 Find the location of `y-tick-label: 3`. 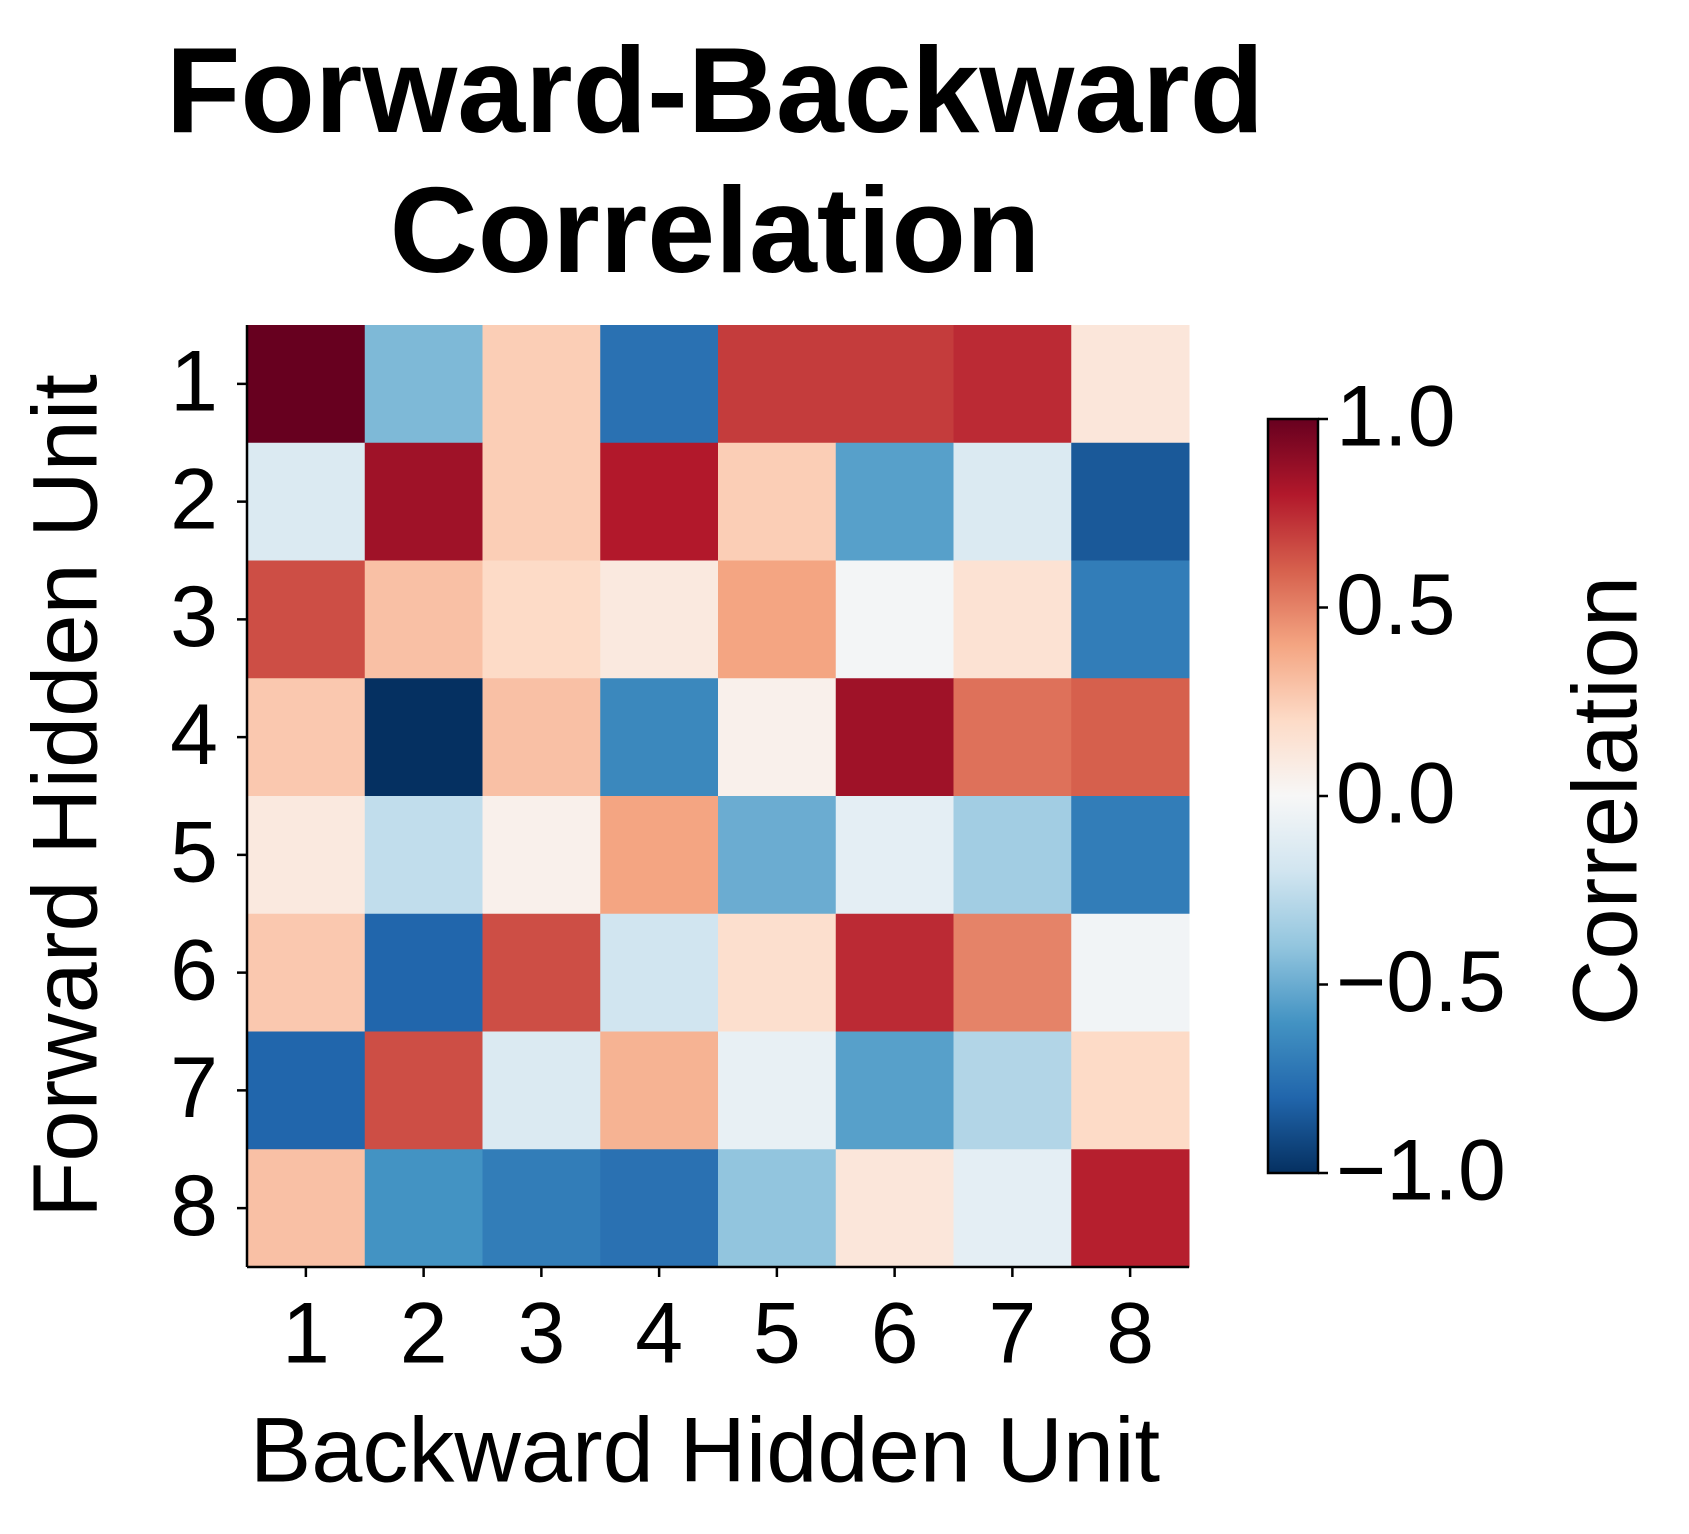

y-tick-label: 3 is located at coordinates (194, 617).